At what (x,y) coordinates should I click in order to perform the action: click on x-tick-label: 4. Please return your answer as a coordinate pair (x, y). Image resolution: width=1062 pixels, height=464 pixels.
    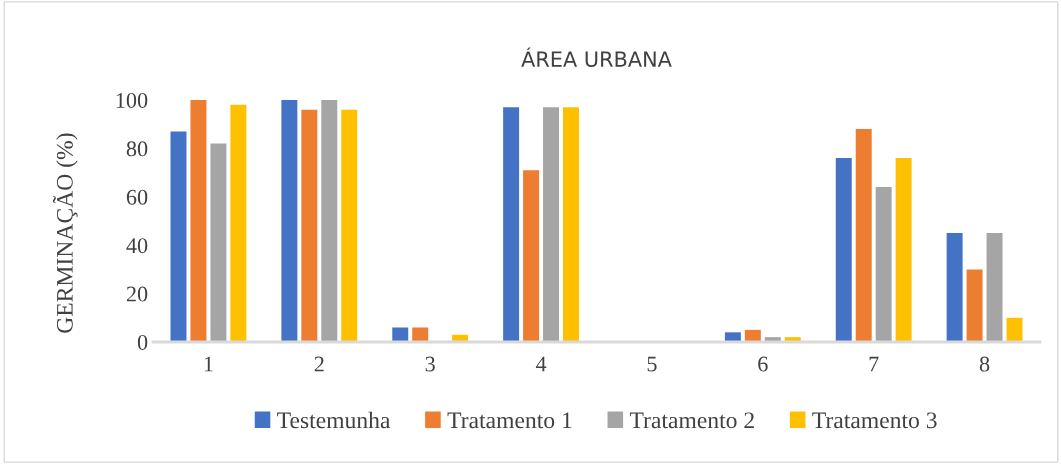
    Looking at the image, I should click on (541, 364).